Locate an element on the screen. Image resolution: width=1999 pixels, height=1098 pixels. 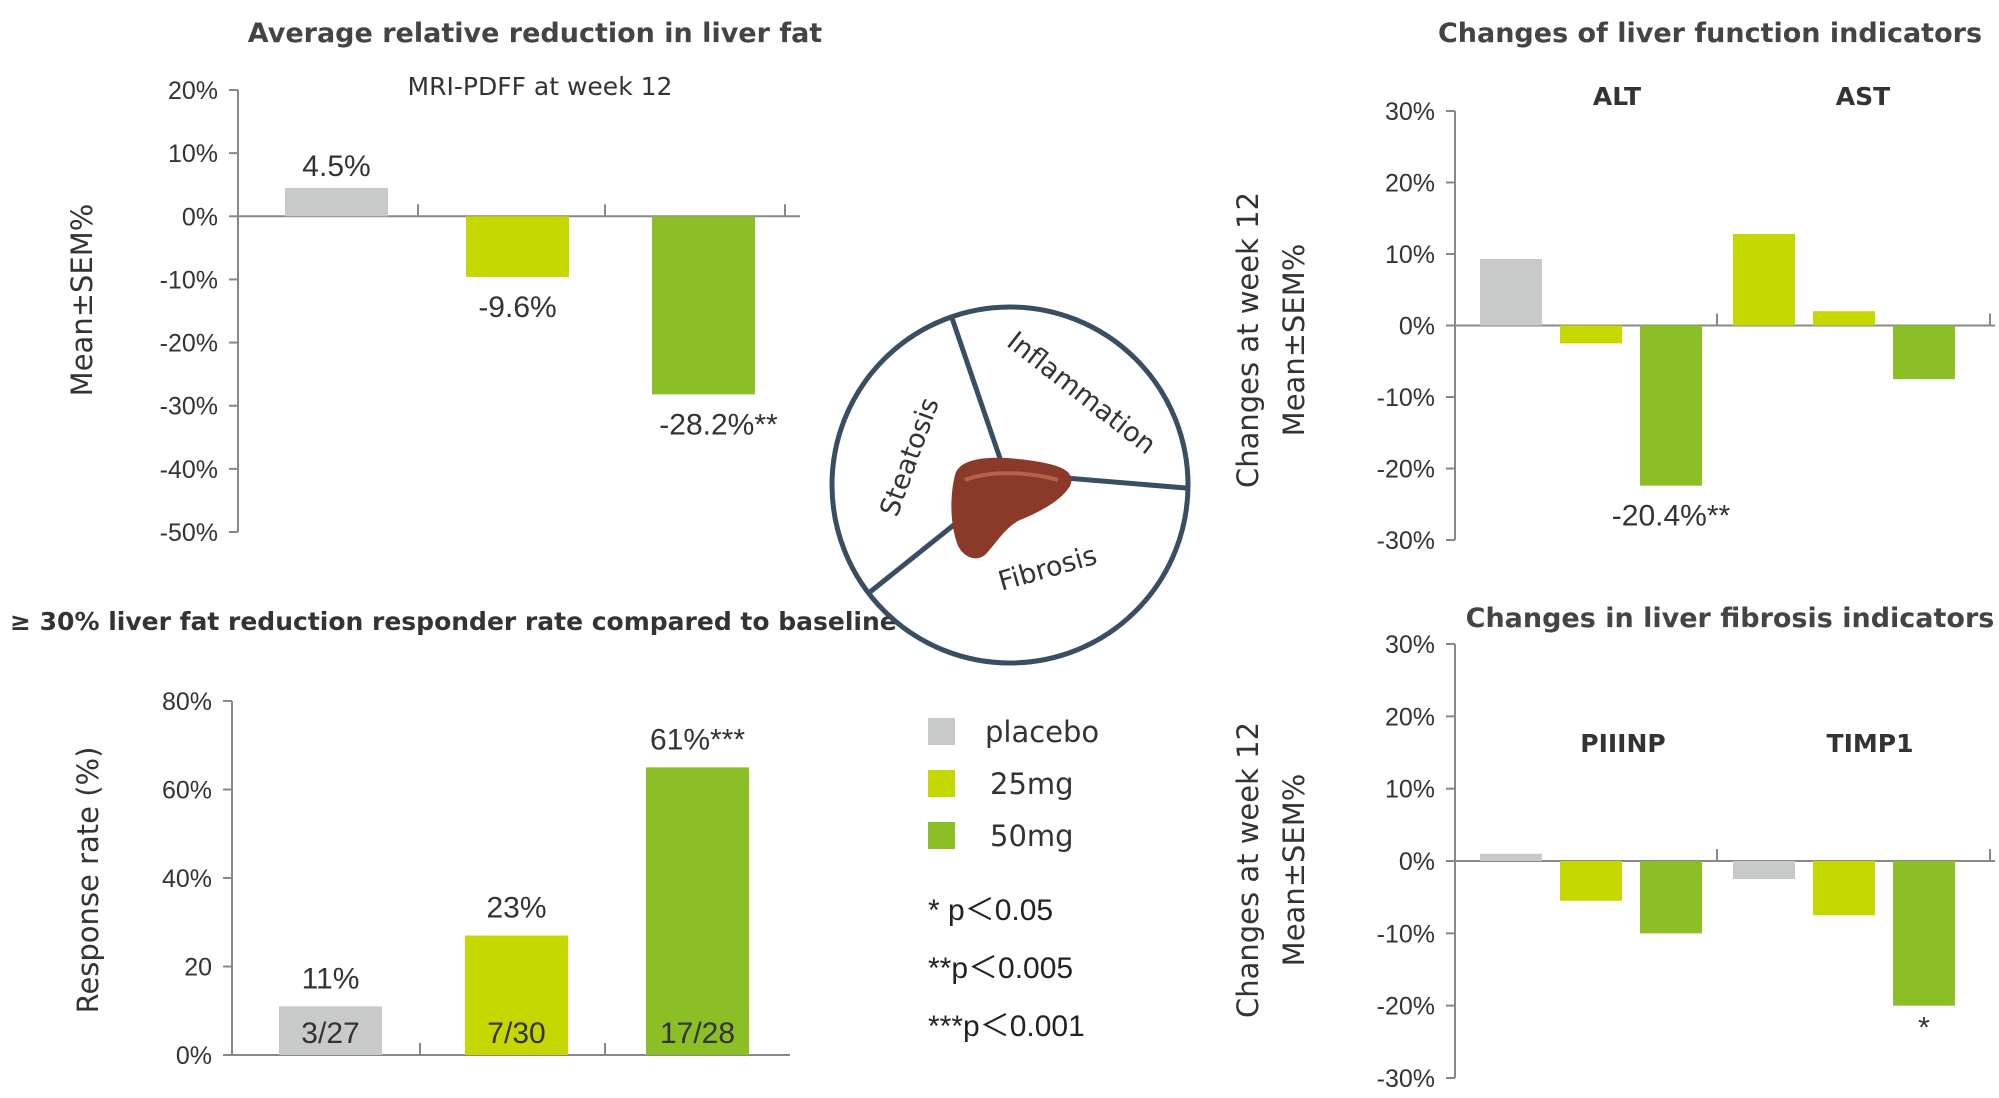
liver-function-ylabel-2: Mean±SEM% is located at coordinates (1294, 340).